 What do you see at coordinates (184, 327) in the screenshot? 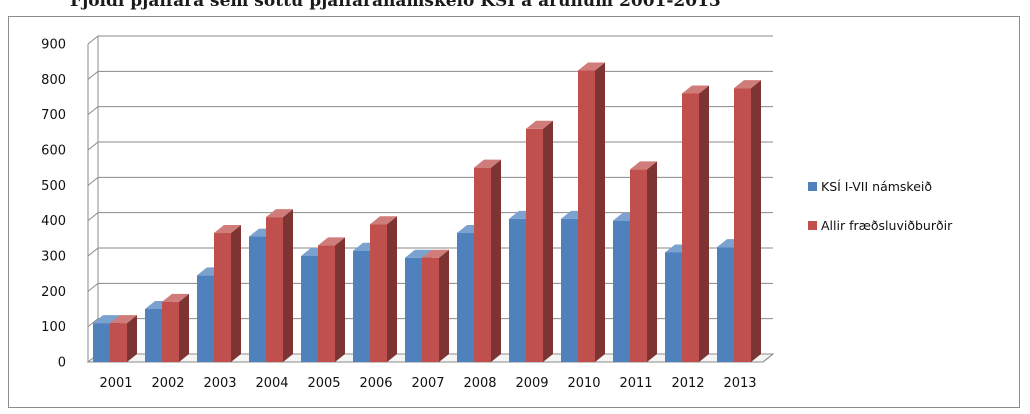
I see `bar-allir-2002-side` at bounding box center [184, 327].